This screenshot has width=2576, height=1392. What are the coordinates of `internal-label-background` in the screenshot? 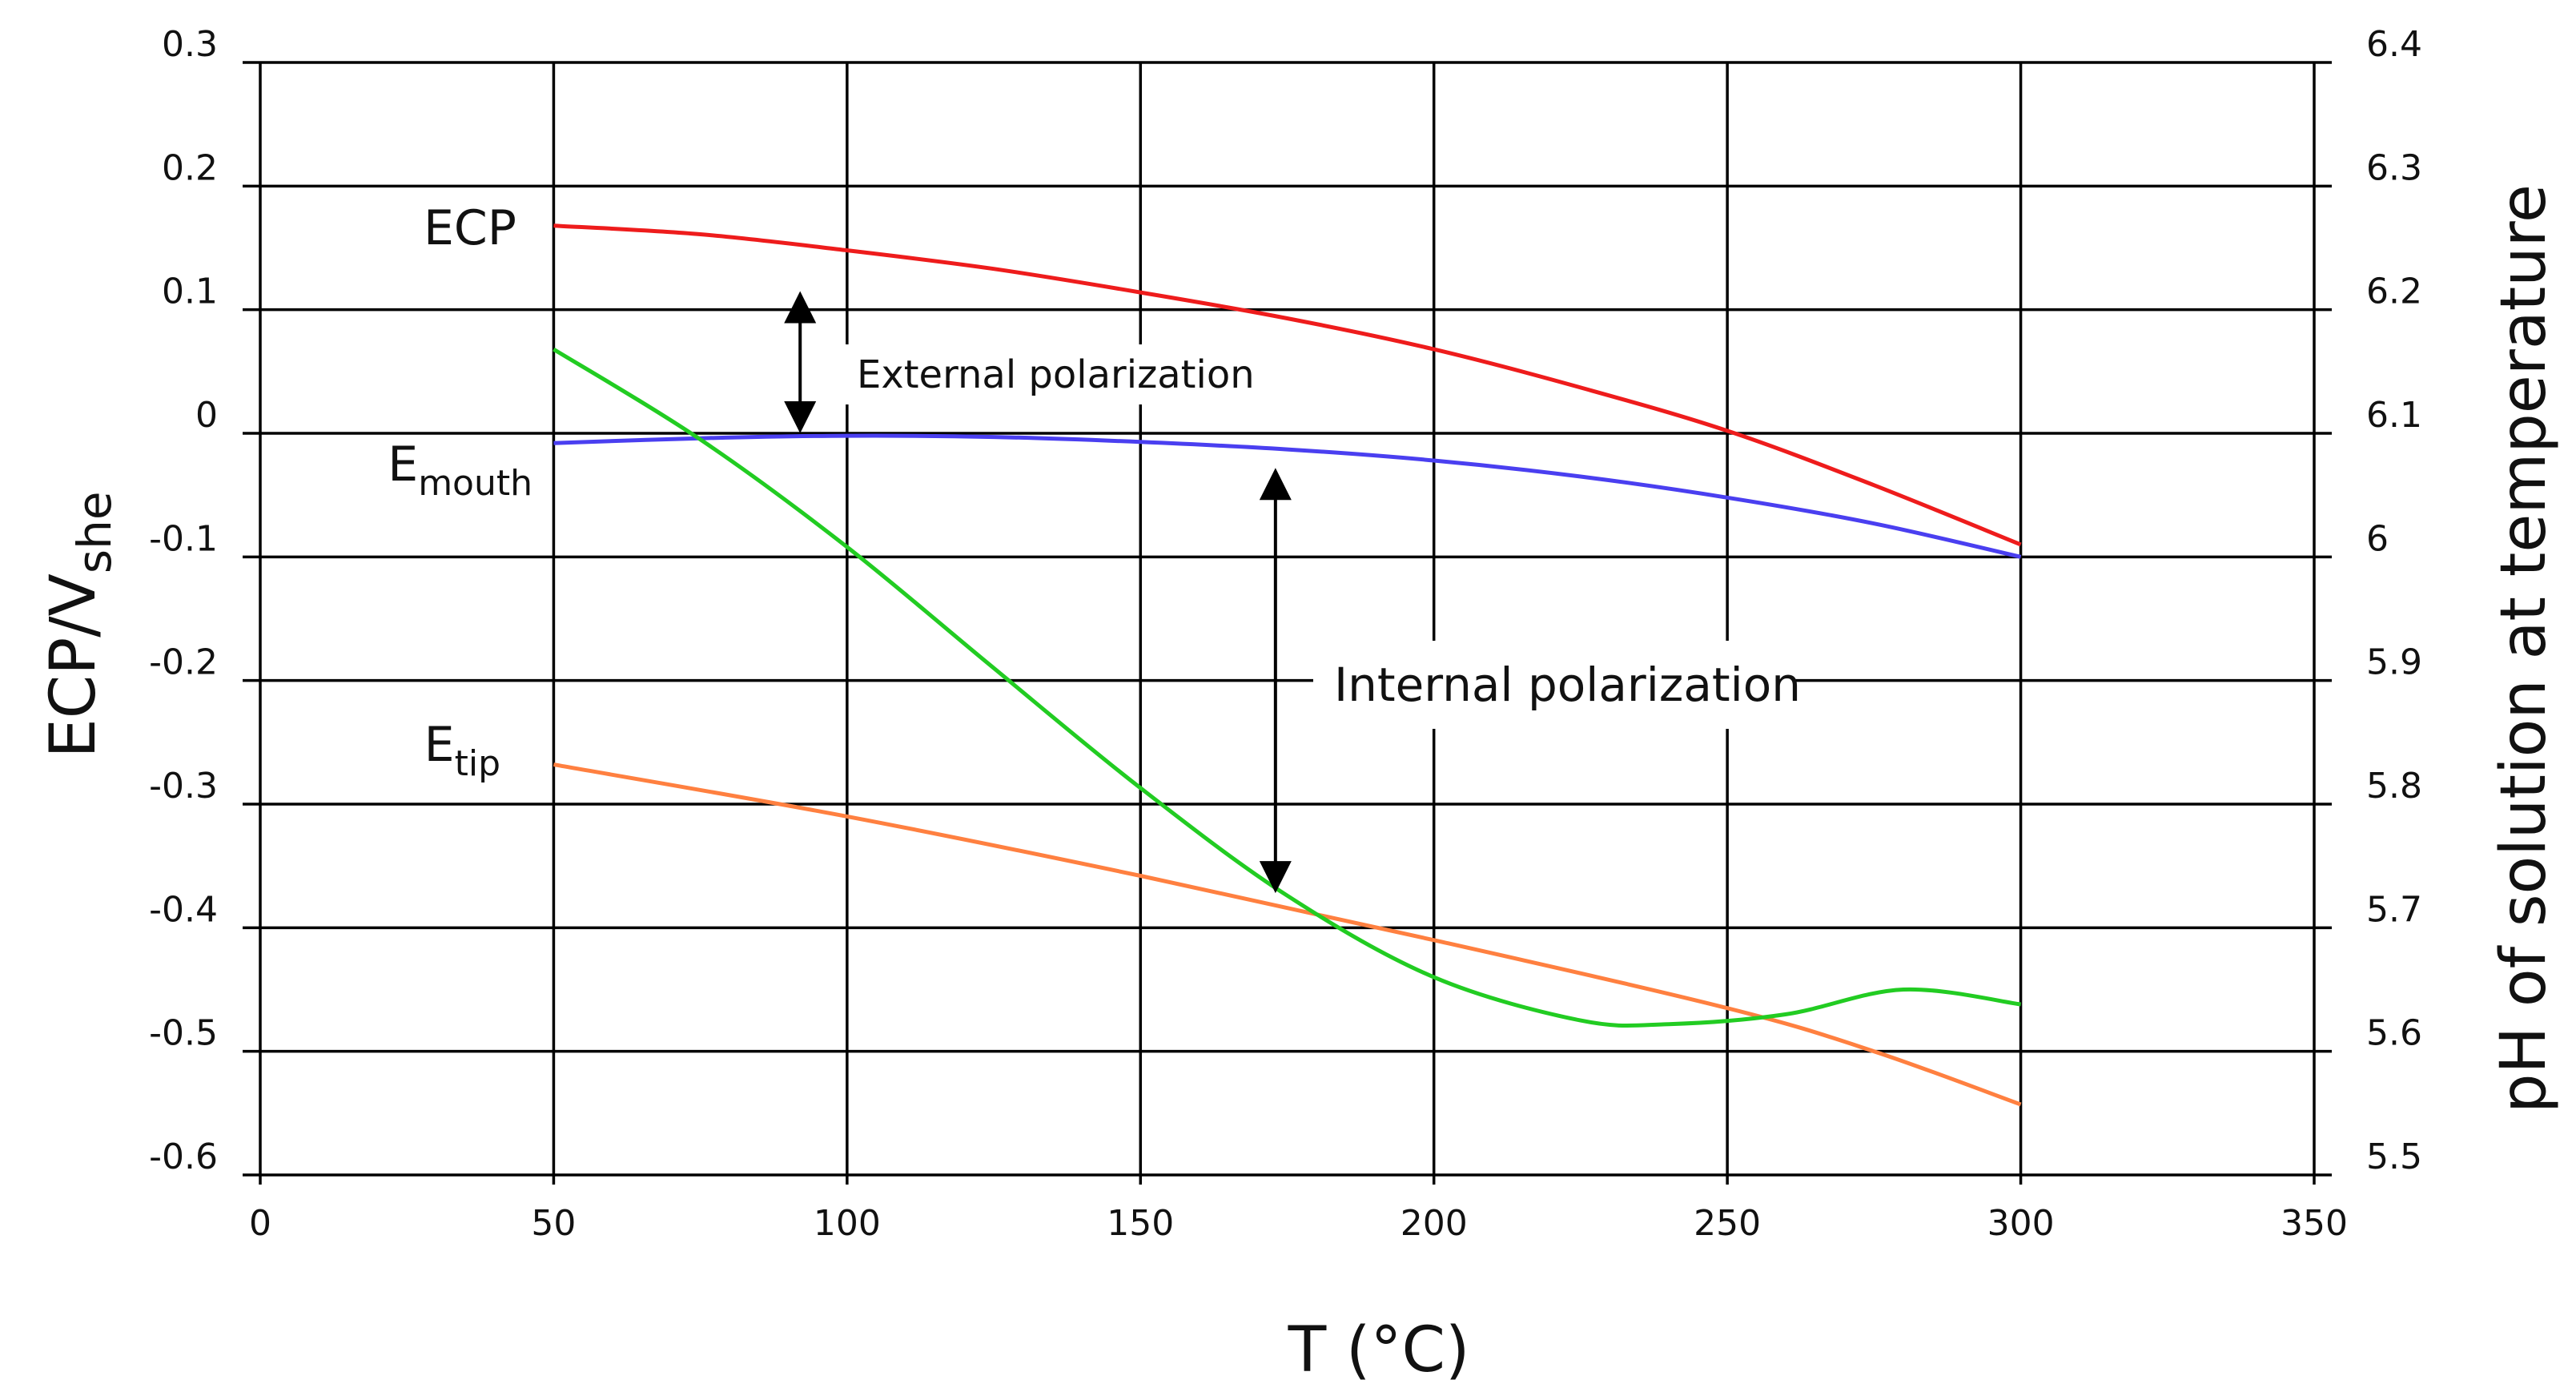 It's located at (1553, 685).